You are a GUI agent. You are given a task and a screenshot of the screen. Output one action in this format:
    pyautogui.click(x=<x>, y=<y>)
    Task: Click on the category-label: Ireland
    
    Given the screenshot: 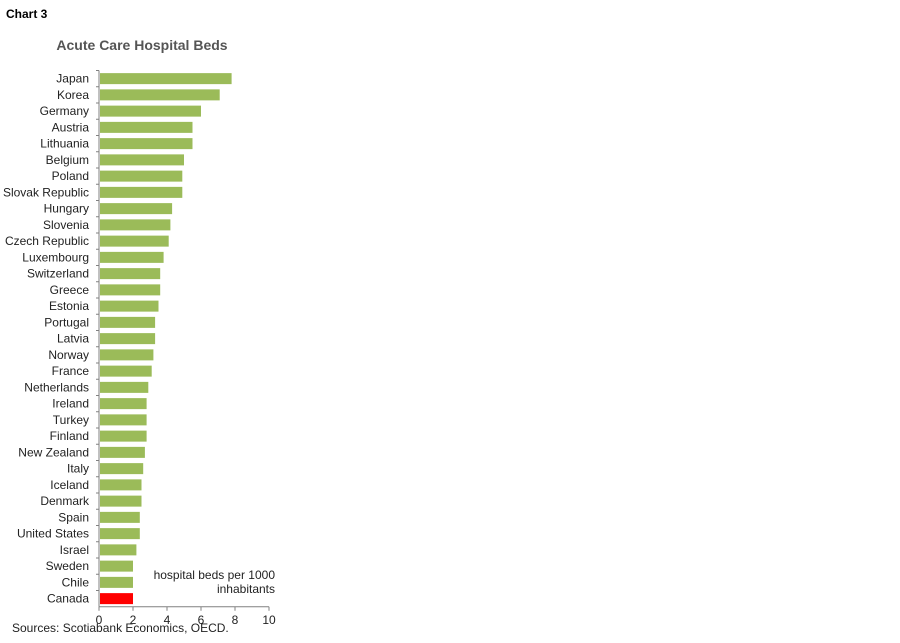 What is the action you would take?
    pyautogui.click(x=70, y=404)
    